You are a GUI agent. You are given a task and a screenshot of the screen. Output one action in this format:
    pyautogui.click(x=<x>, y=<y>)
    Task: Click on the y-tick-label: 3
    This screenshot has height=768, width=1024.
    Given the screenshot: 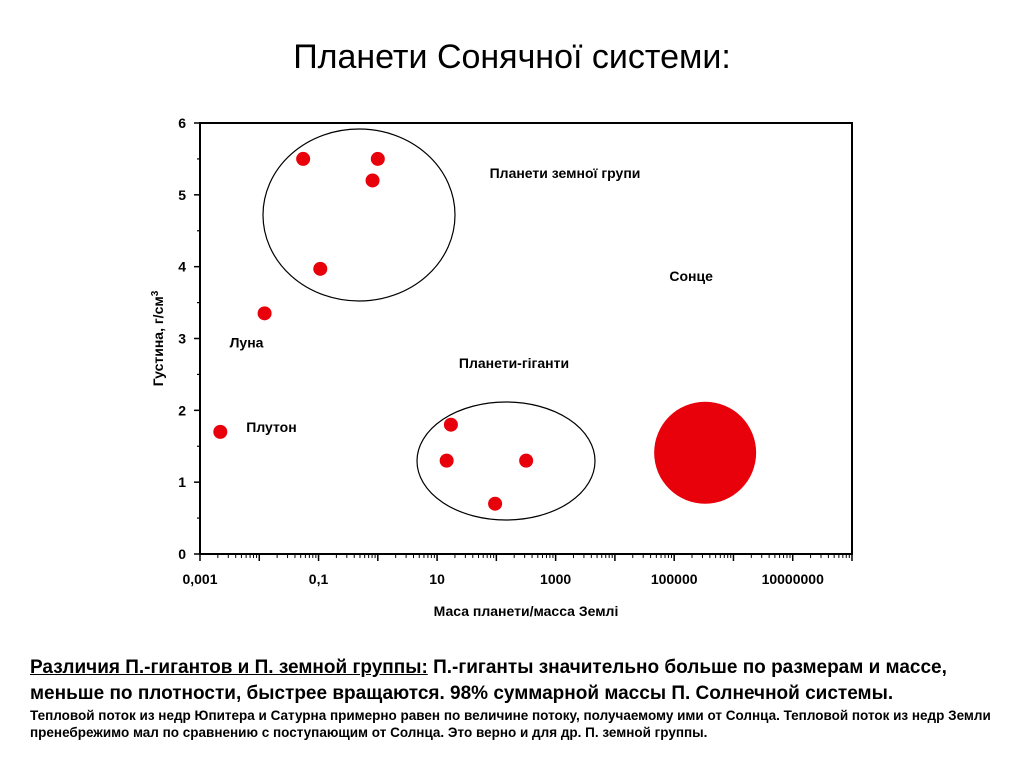 What is the action you would take?
    pyautogui.click(x=182, y=339)
    